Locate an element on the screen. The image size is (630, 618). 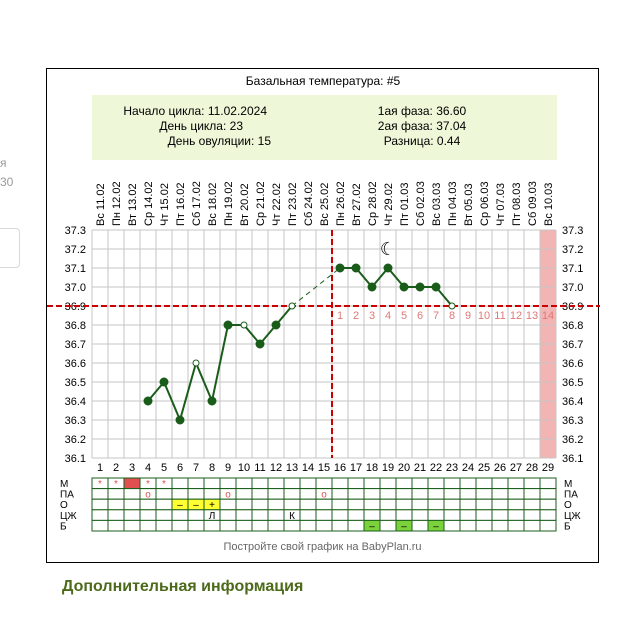
date-label: Вс 18.02 is located at coordinates (213, 204).